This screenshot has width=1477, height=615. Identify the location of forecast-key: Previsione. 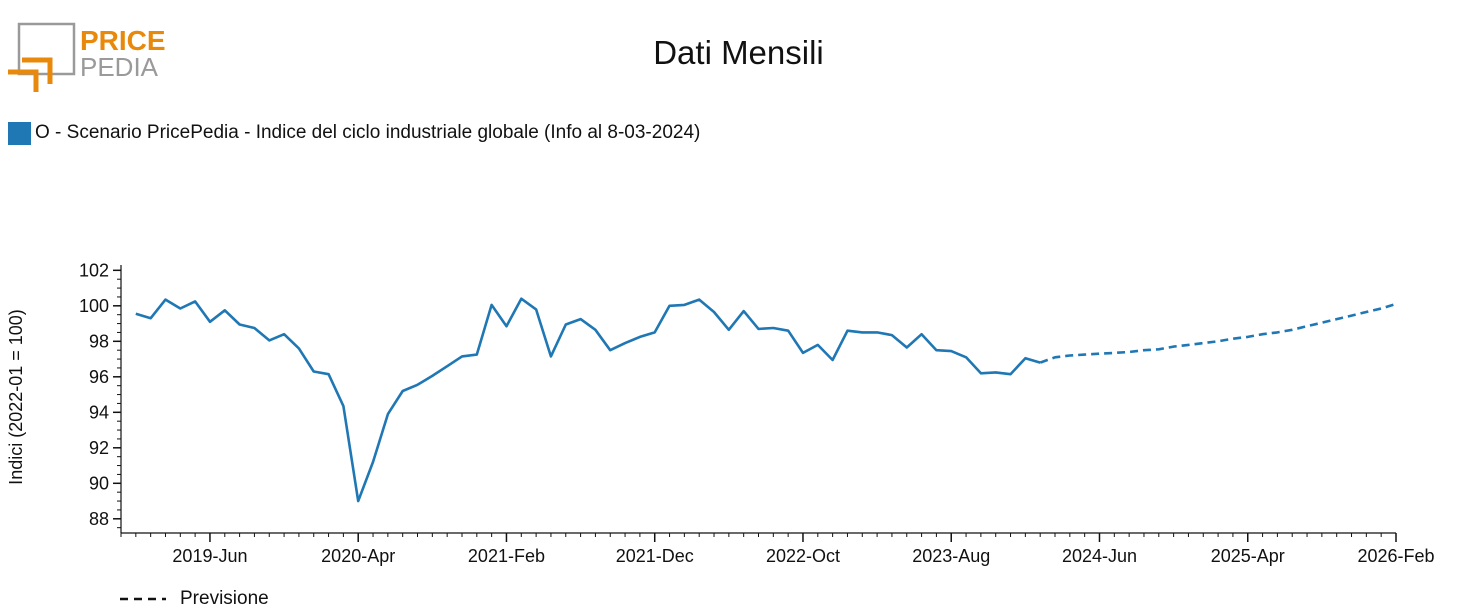
(194, 599).